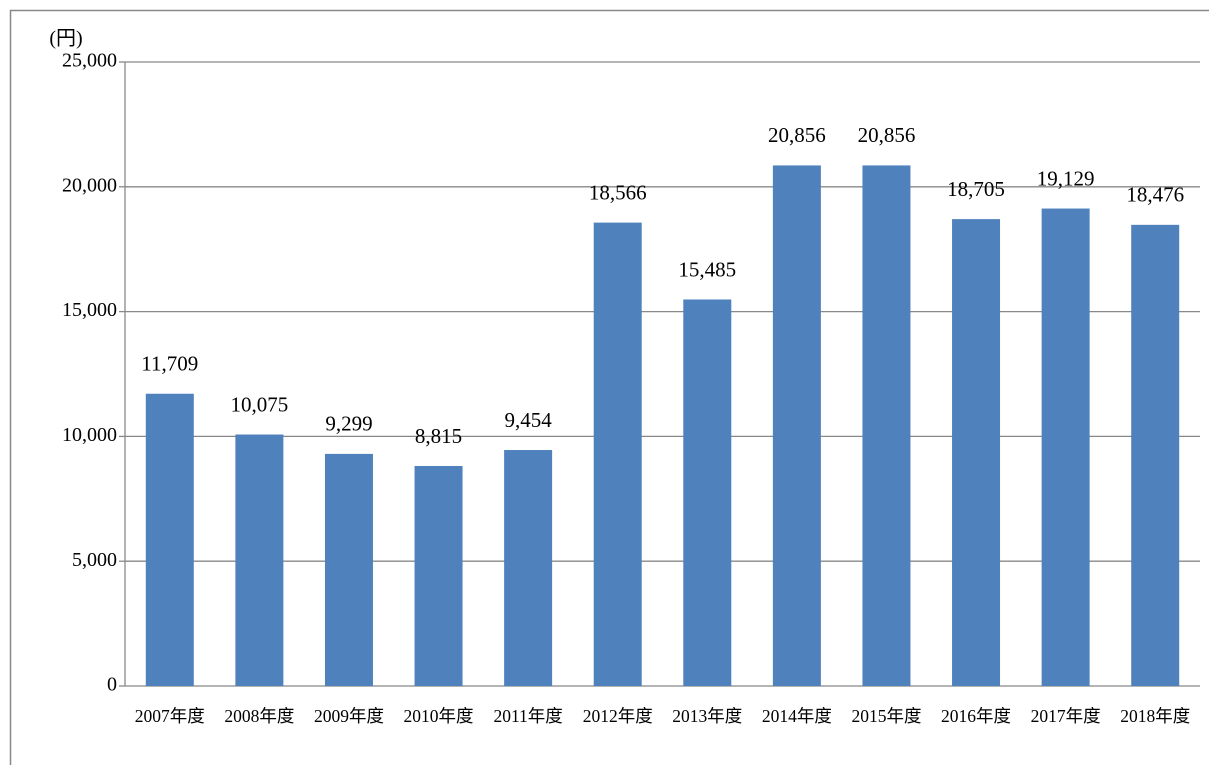 The image size is (1209, 765). I want to click on data-label: 11,709, so click(169, 364).